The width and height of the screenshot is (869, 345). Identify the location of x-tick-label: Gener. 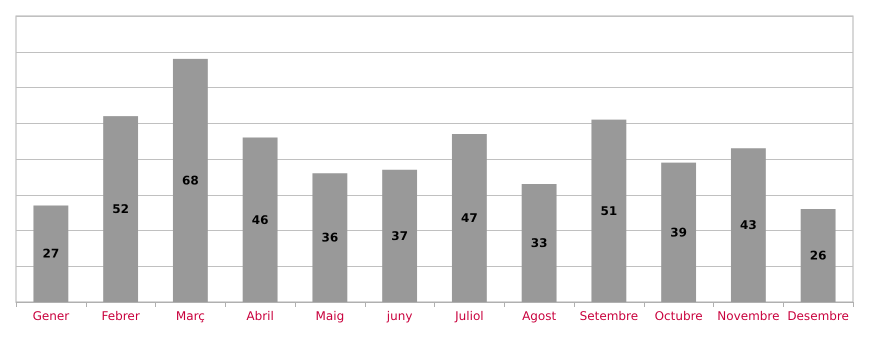
(51, 316).